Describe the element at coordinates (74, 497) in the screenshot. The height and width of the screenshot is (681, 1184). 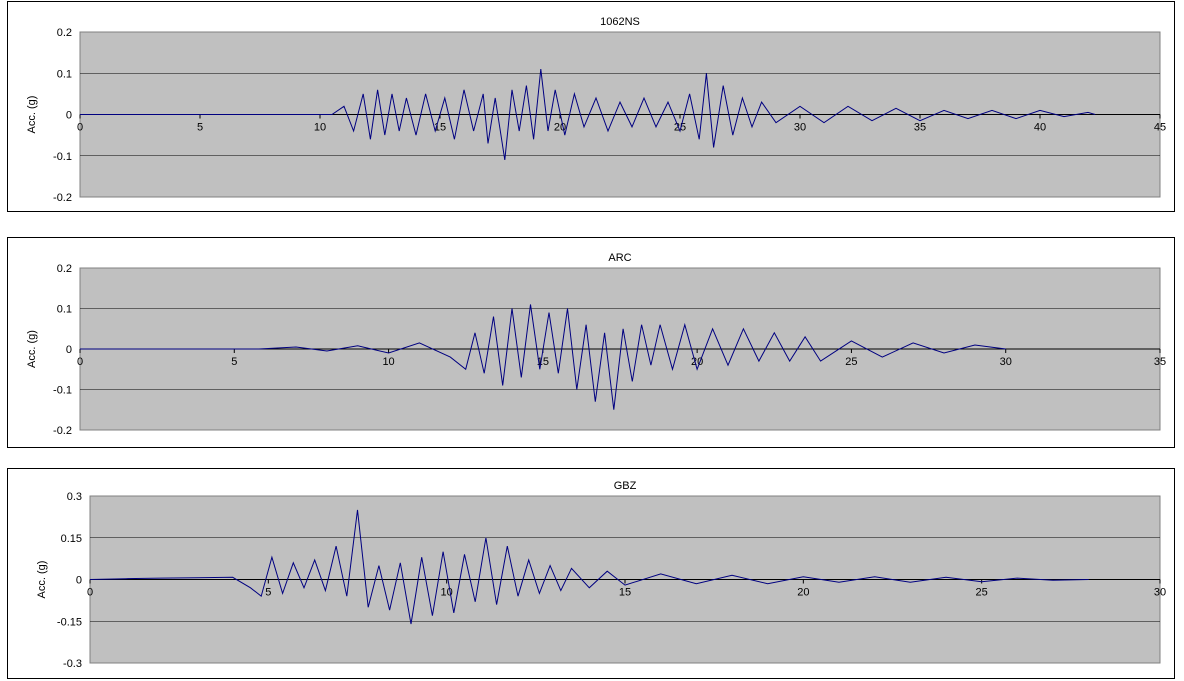
I see `y-tick-label: 0.3` at that location.